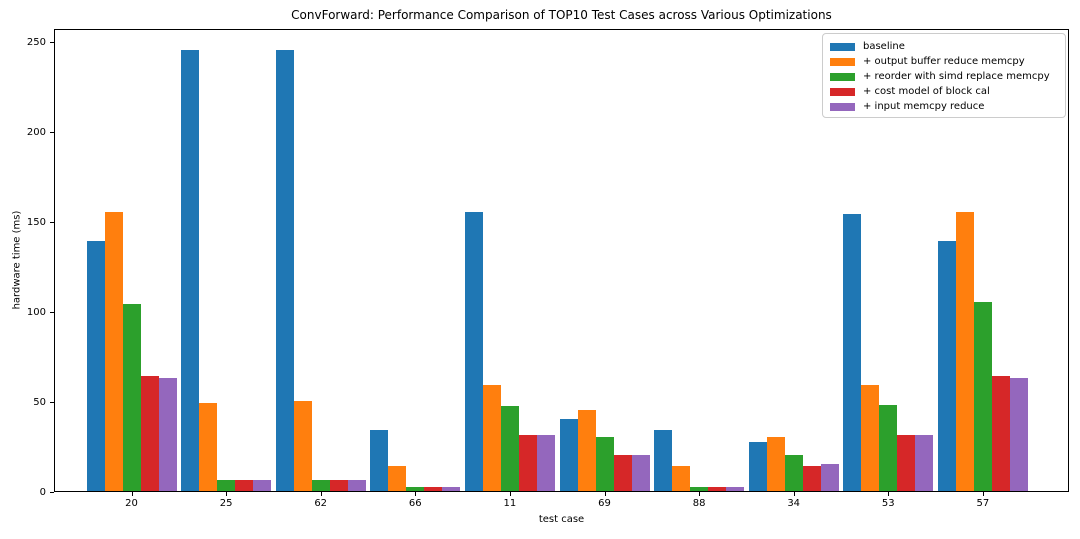  I want to click on x-tick-label: 69, so click(604, 503).